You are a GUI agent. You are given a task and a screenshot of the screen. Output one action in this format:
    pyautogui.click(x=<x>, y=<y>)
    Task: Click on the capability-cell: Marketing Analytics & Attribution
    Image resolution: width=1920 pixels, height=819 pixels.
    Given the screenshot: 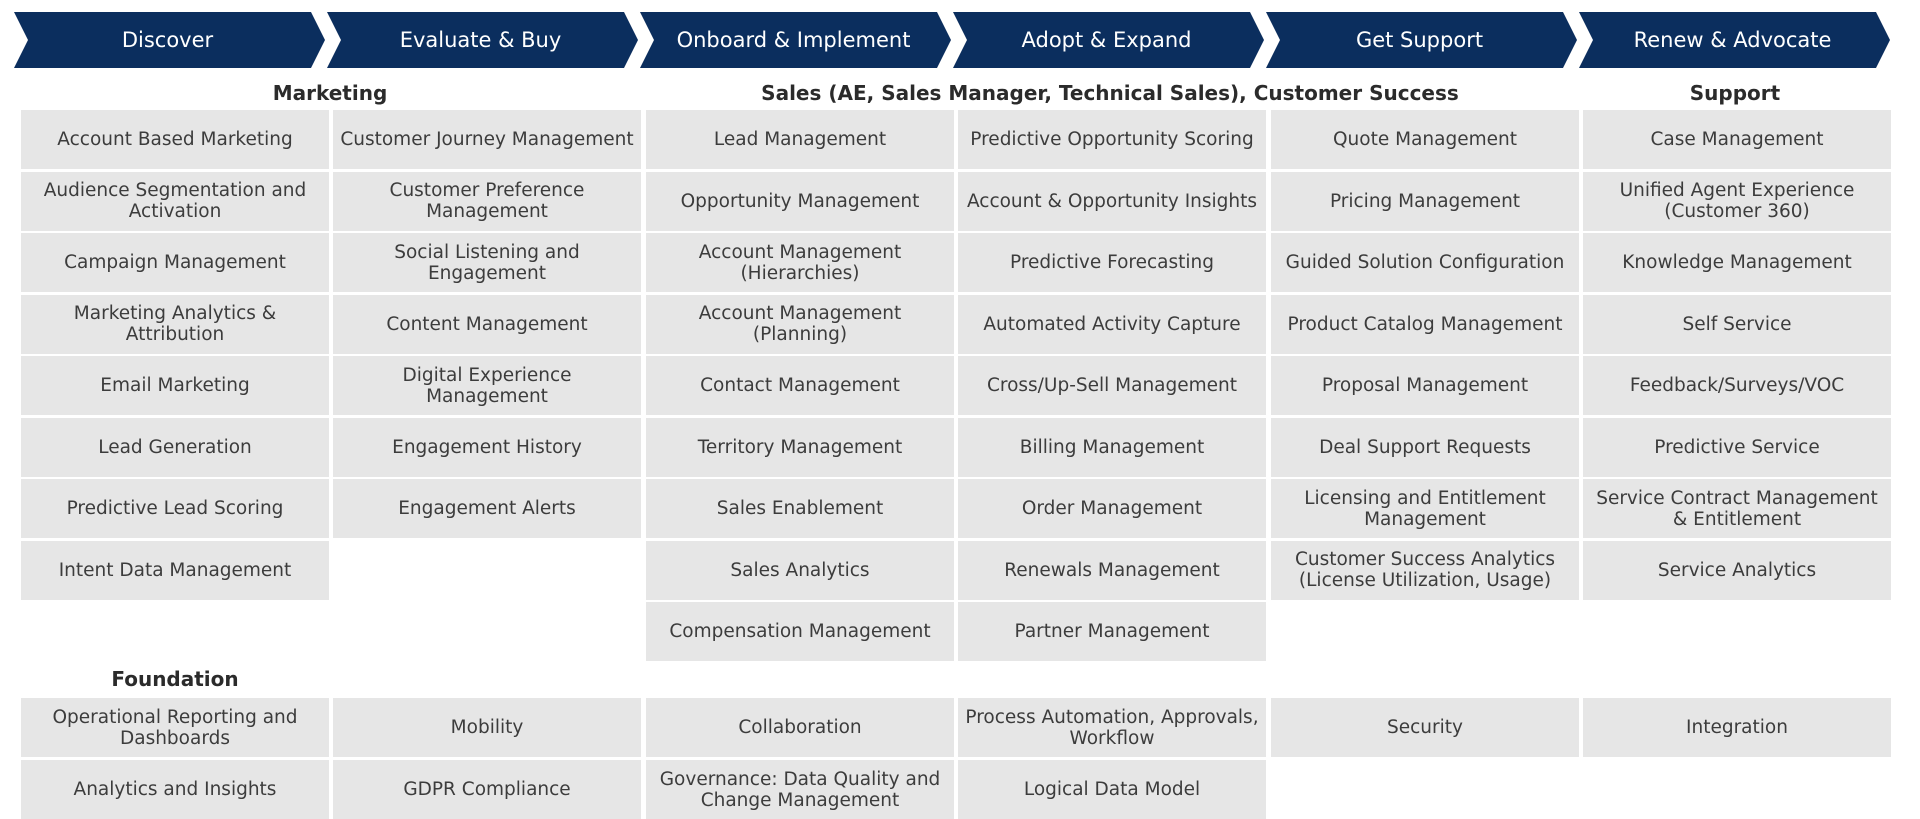 What is the action you would take?
    pyautogui.click(x=175, y=324)
    